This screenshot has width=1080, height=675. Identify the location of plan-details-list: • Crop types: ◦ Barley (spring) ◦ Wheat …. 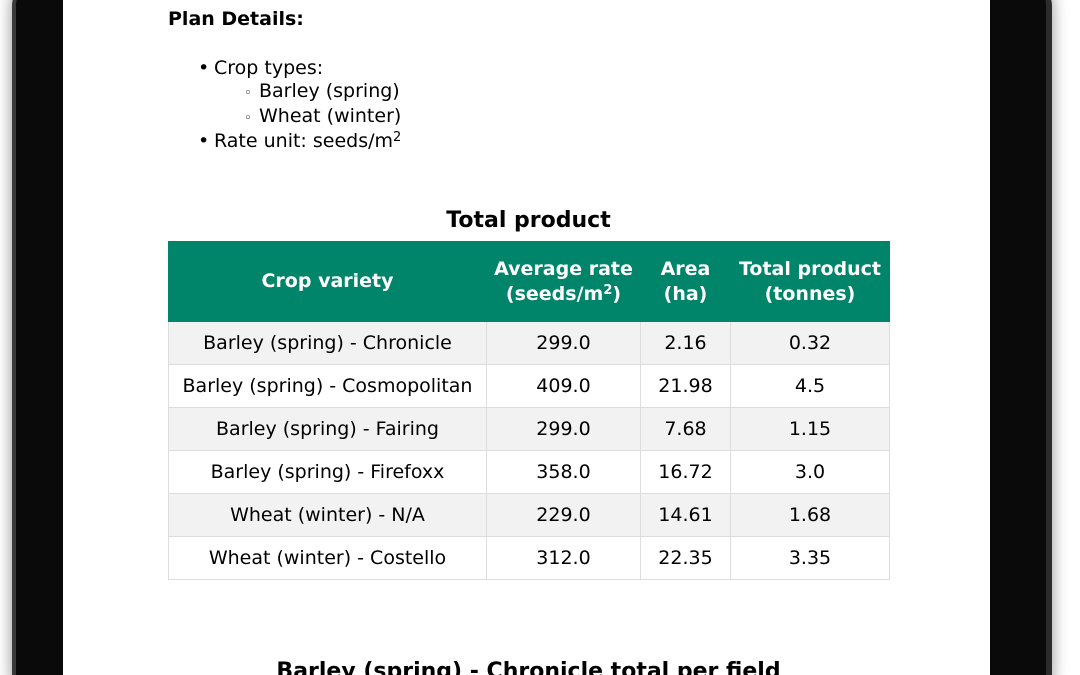
(299, 105).